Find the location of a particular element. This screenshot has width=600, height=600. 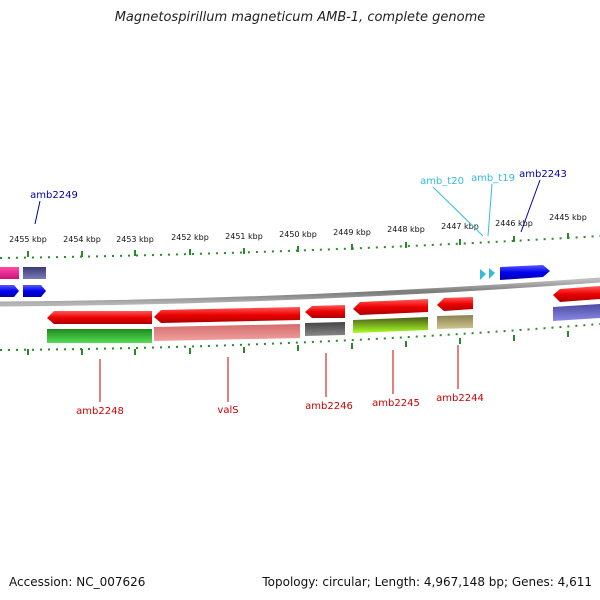

gene-label-amb2244: amb2244 is located at coordinates (460, 398).